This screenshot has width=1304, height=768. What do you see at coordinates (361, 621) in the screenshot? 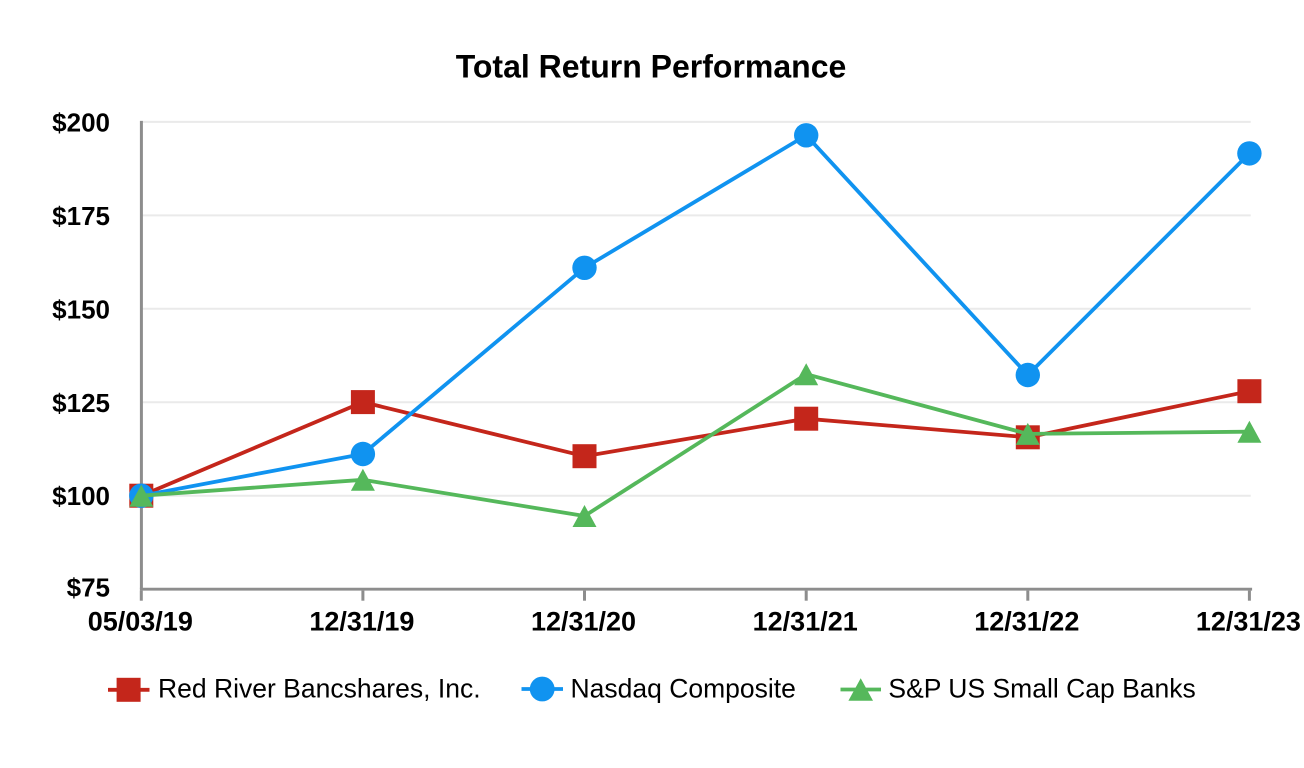
I see `svg-text: 12/31/19` at bounding box center [361, 621].